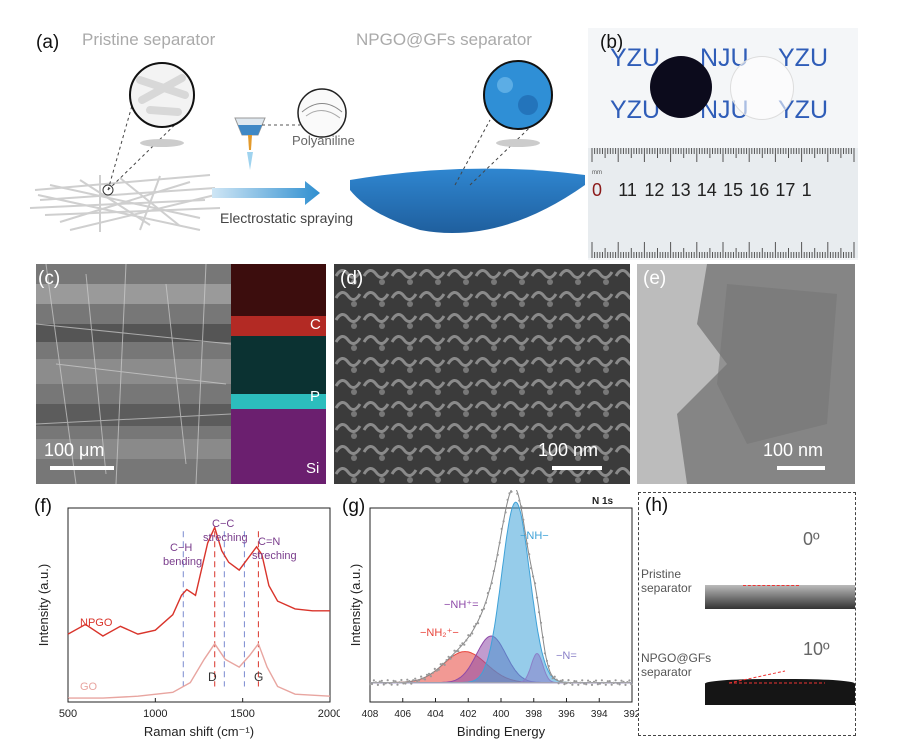 The width and height of the screenshot is (902, 756). What do you see at coordinates (655, 278) in the screenshot?
I see `panel-e-label: (e)` at bounding box center [655, 278].